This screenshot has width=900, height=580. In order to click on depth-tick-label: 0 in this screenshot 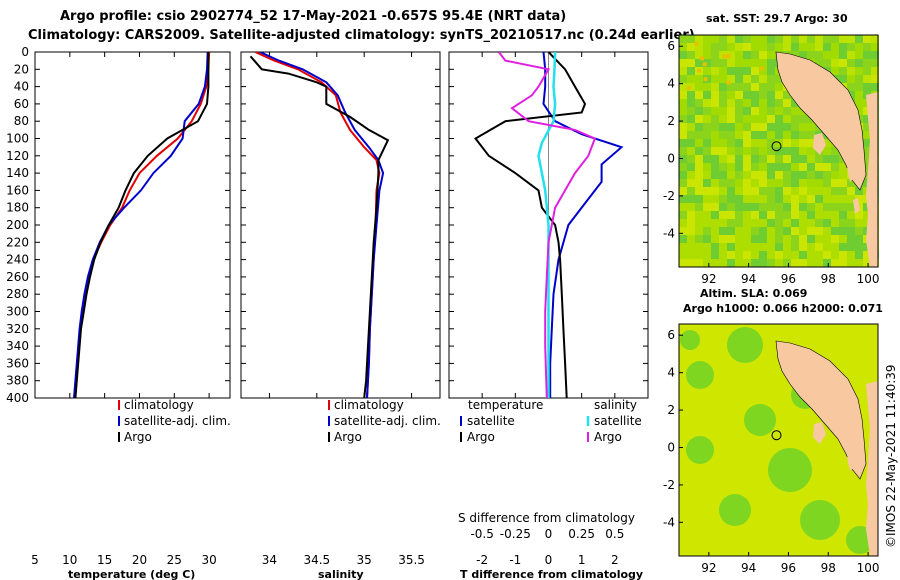, I will do `click(25, 52)`.